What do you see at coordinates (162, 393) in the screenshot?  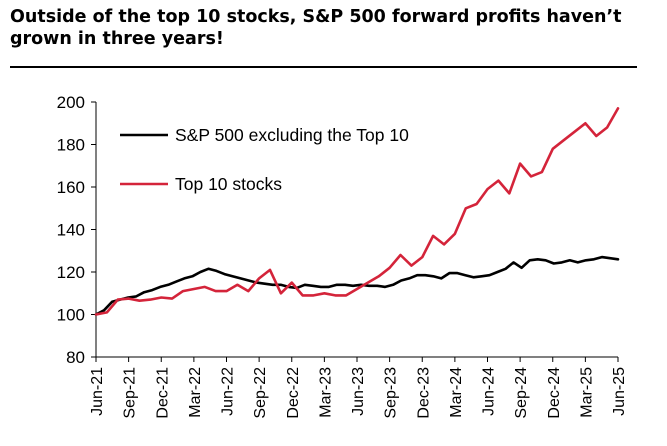 I see `x-tick-label: Dec-21` at bounding box center [162, 393].